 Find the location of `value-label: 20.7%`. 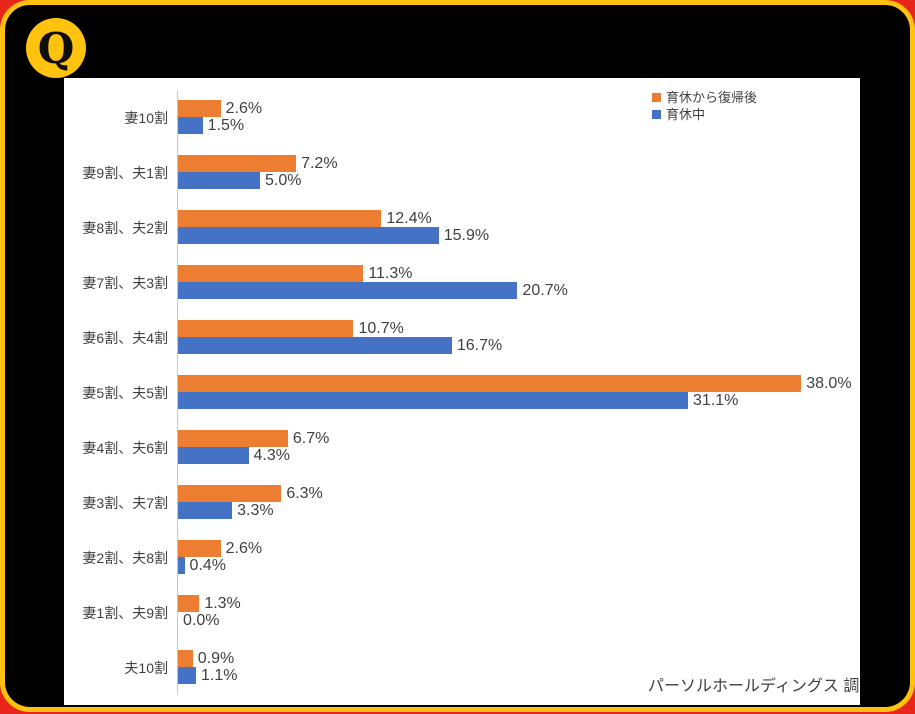

value-label: 20.7% is located at coordinates (545, 290).